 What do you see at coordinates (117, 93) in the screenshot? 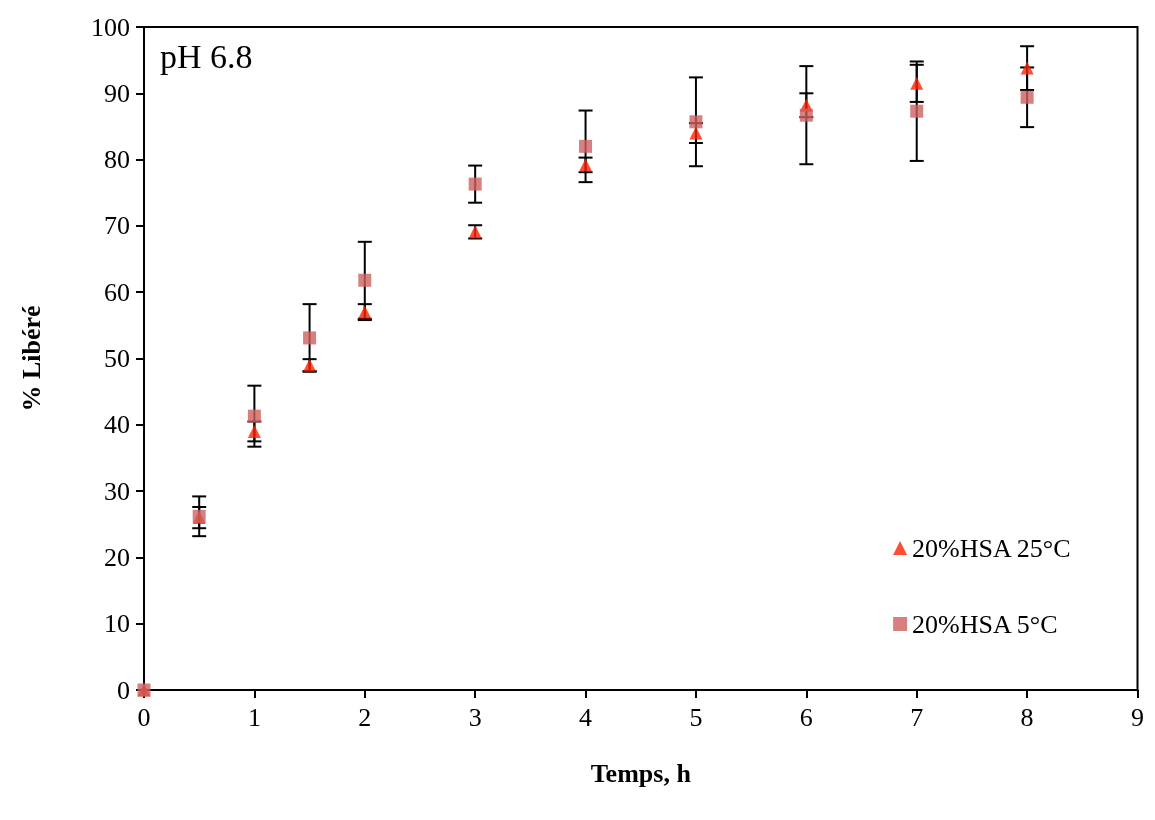
I see `y-tick-label: 90` at bounding box center [117, 93].